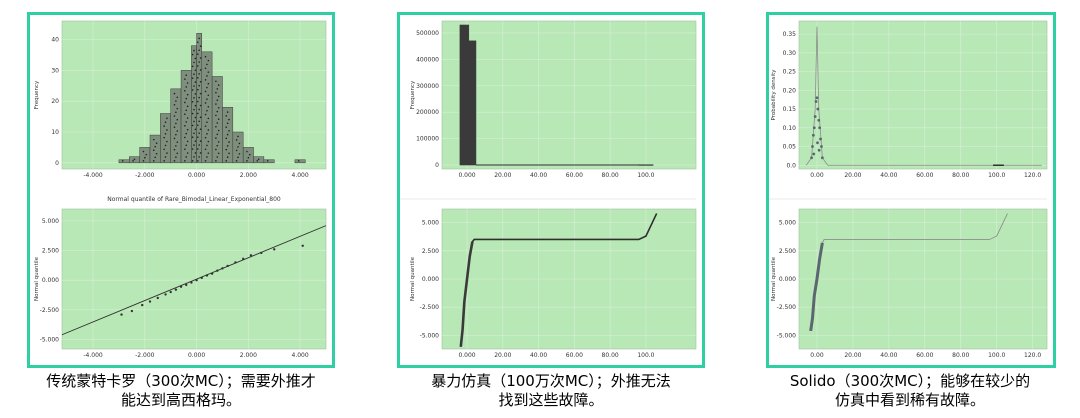 This screenshot has height=418, width=1080. What do you see at coordinates (551, 391) in the screenshot?
I see `caption-brute-force: 暴力仿真（100万次MC）；外推无法 找到这些故障。` at bounding box center [551, 391].